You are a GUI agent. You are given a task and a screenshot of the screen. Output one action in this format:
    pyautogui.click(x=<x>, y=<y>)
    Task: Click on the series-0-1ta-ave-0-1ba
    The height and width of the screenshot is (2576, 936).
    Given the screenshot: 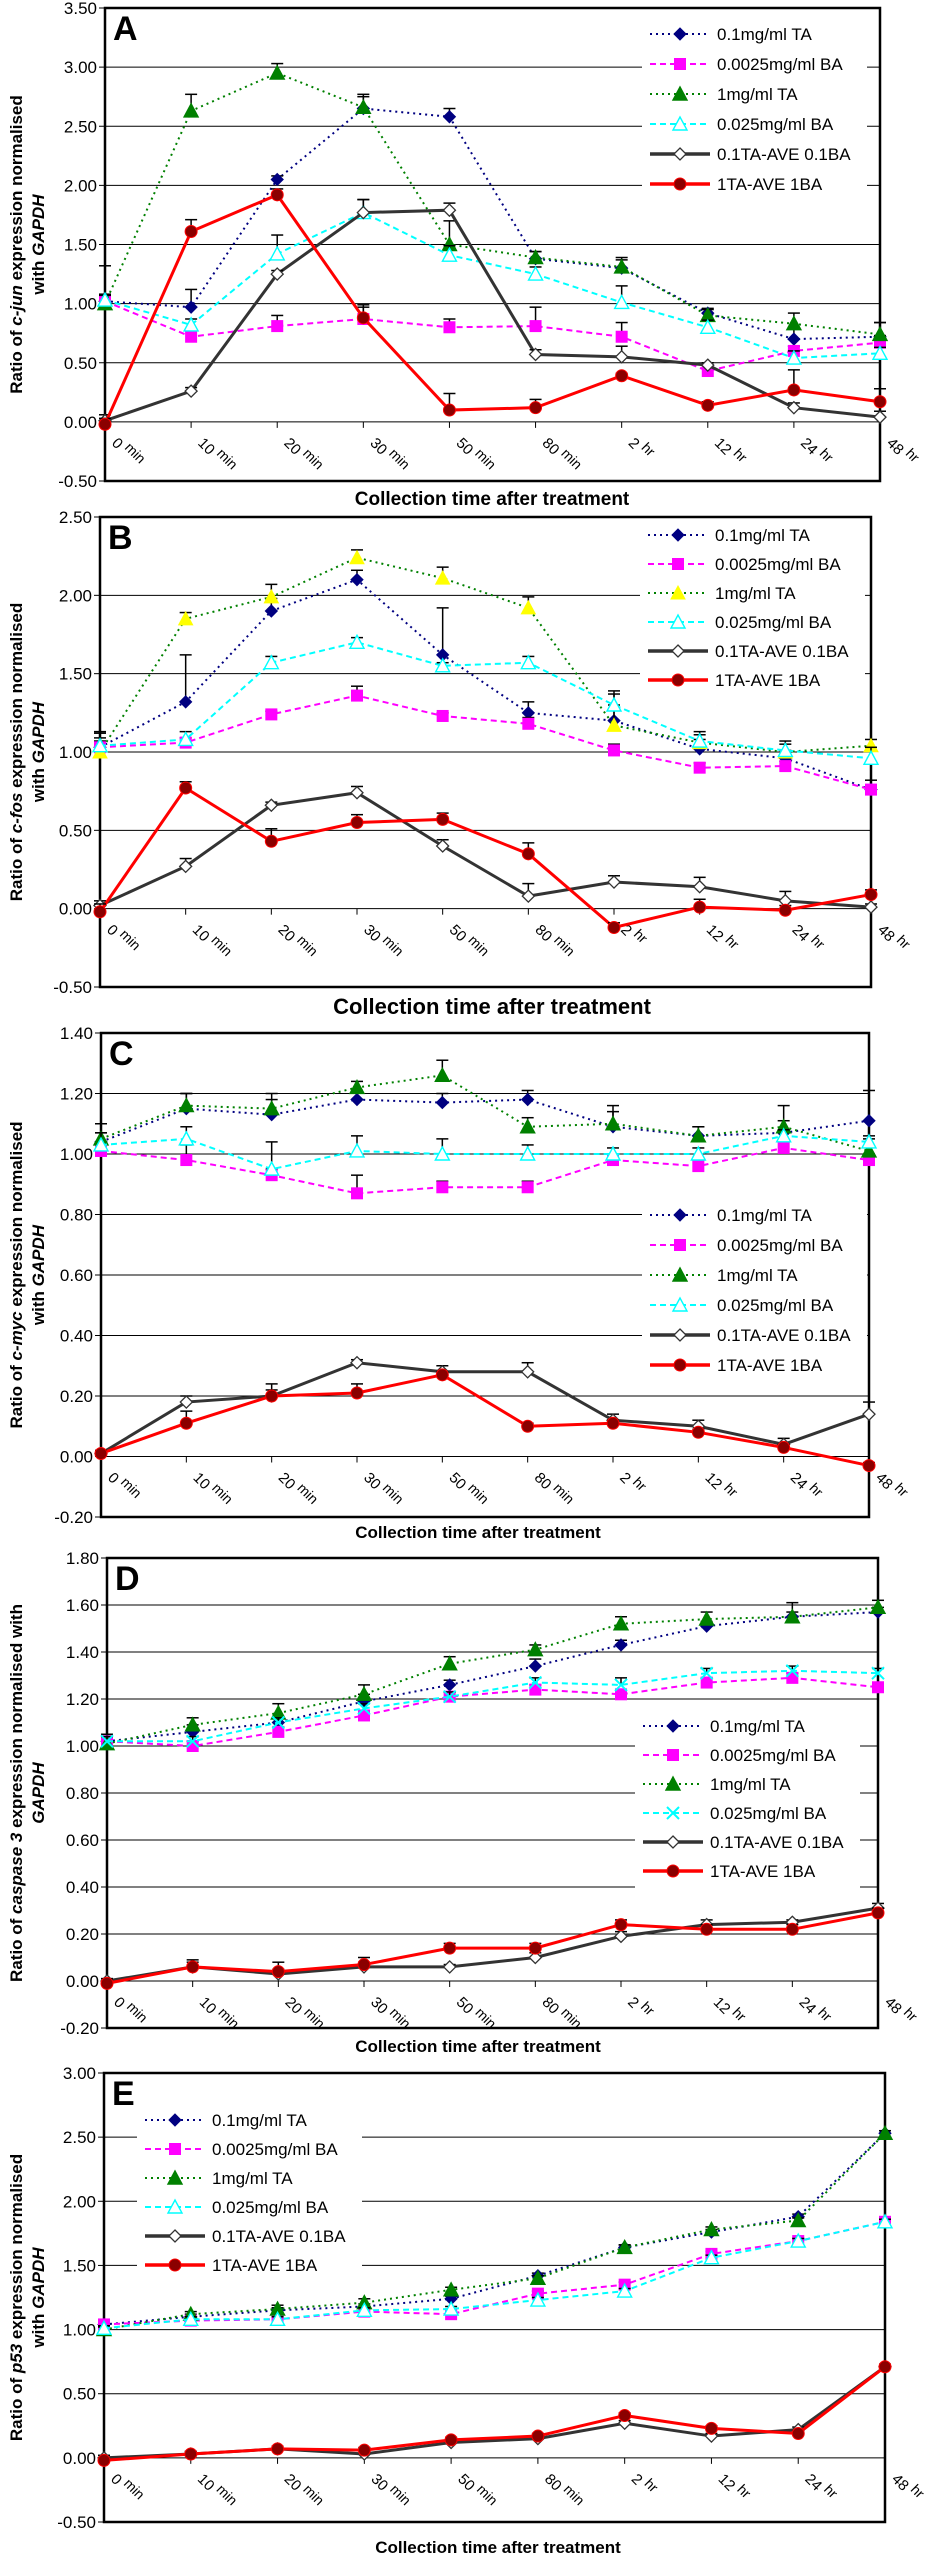 What is the action you would take?
    pyautogui.click(x=492, y=1944)
    